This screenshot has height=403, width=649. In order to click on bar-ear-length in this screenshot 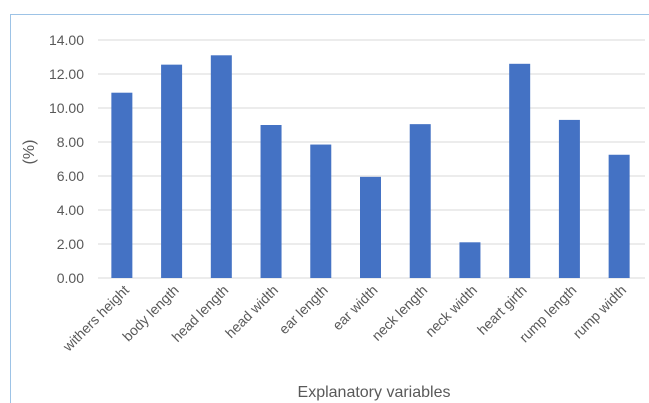, I will do `click(321, 211)`.